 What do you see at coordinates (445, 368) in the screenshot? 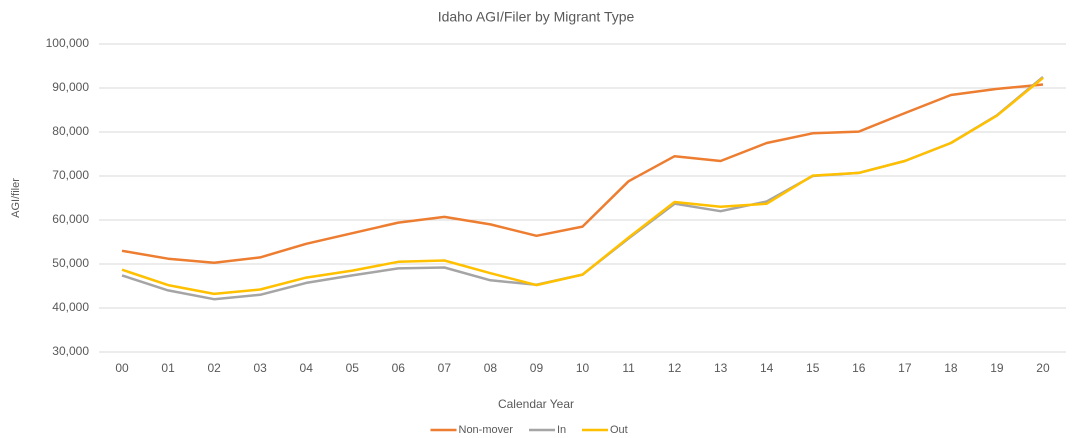
I see `x-tick-label: 07` at bounding box center [445, 368].